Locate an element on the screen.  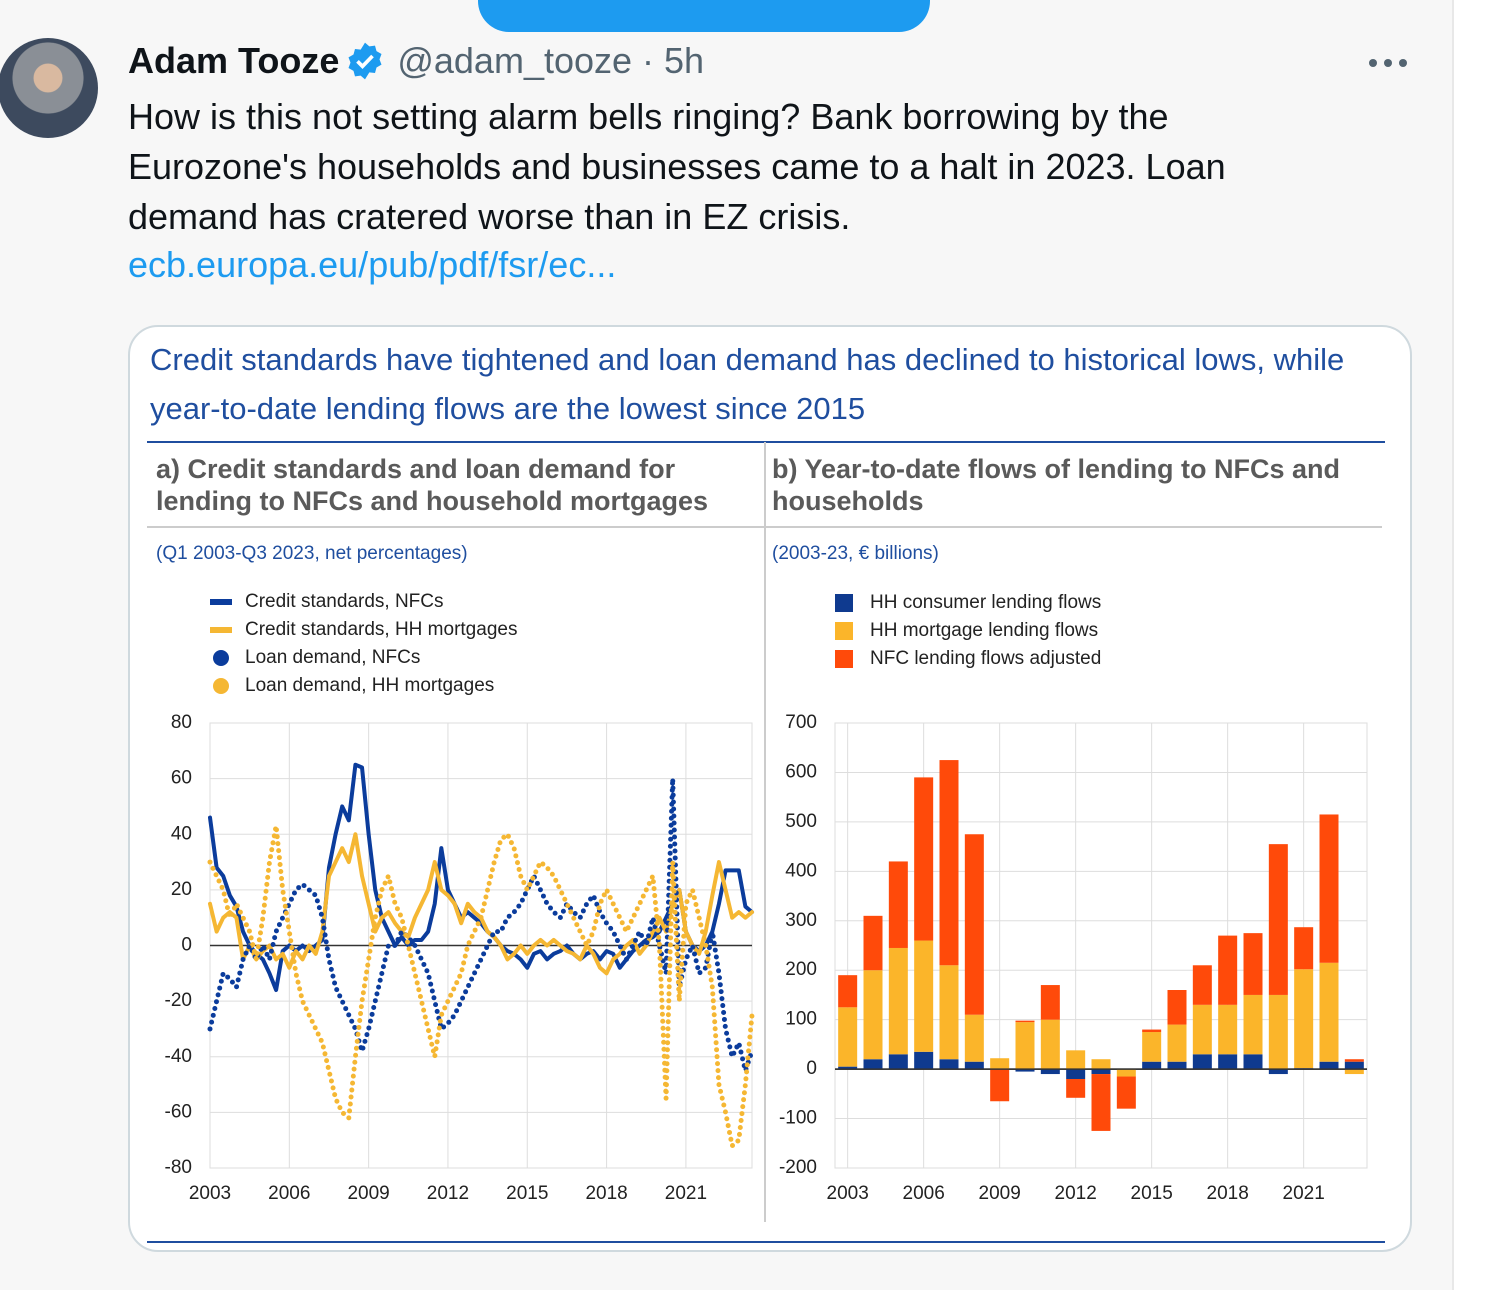
author-meta: @adam_tooze · 5h is located at coordinates (551, 60).